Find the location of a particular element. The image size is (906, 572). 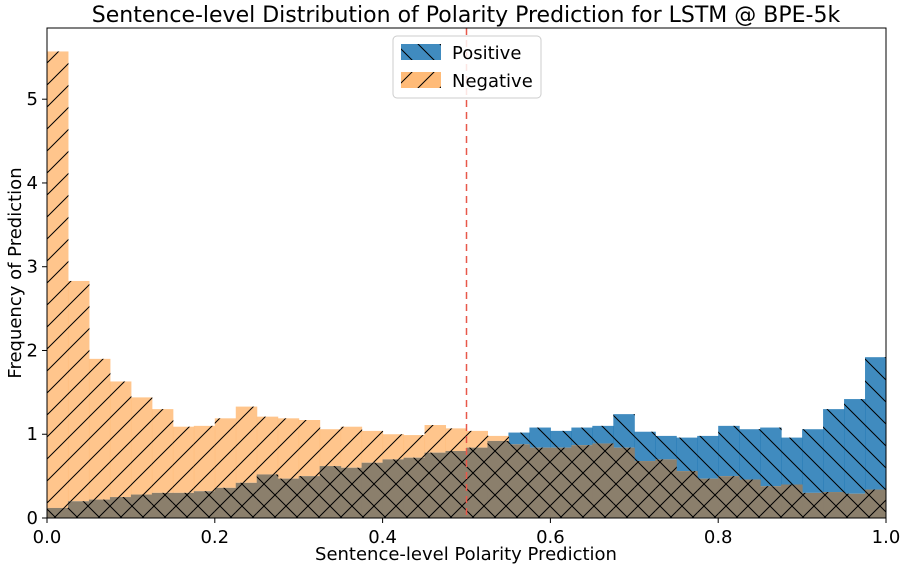

overlap-series is located at coordinates (476, 479).